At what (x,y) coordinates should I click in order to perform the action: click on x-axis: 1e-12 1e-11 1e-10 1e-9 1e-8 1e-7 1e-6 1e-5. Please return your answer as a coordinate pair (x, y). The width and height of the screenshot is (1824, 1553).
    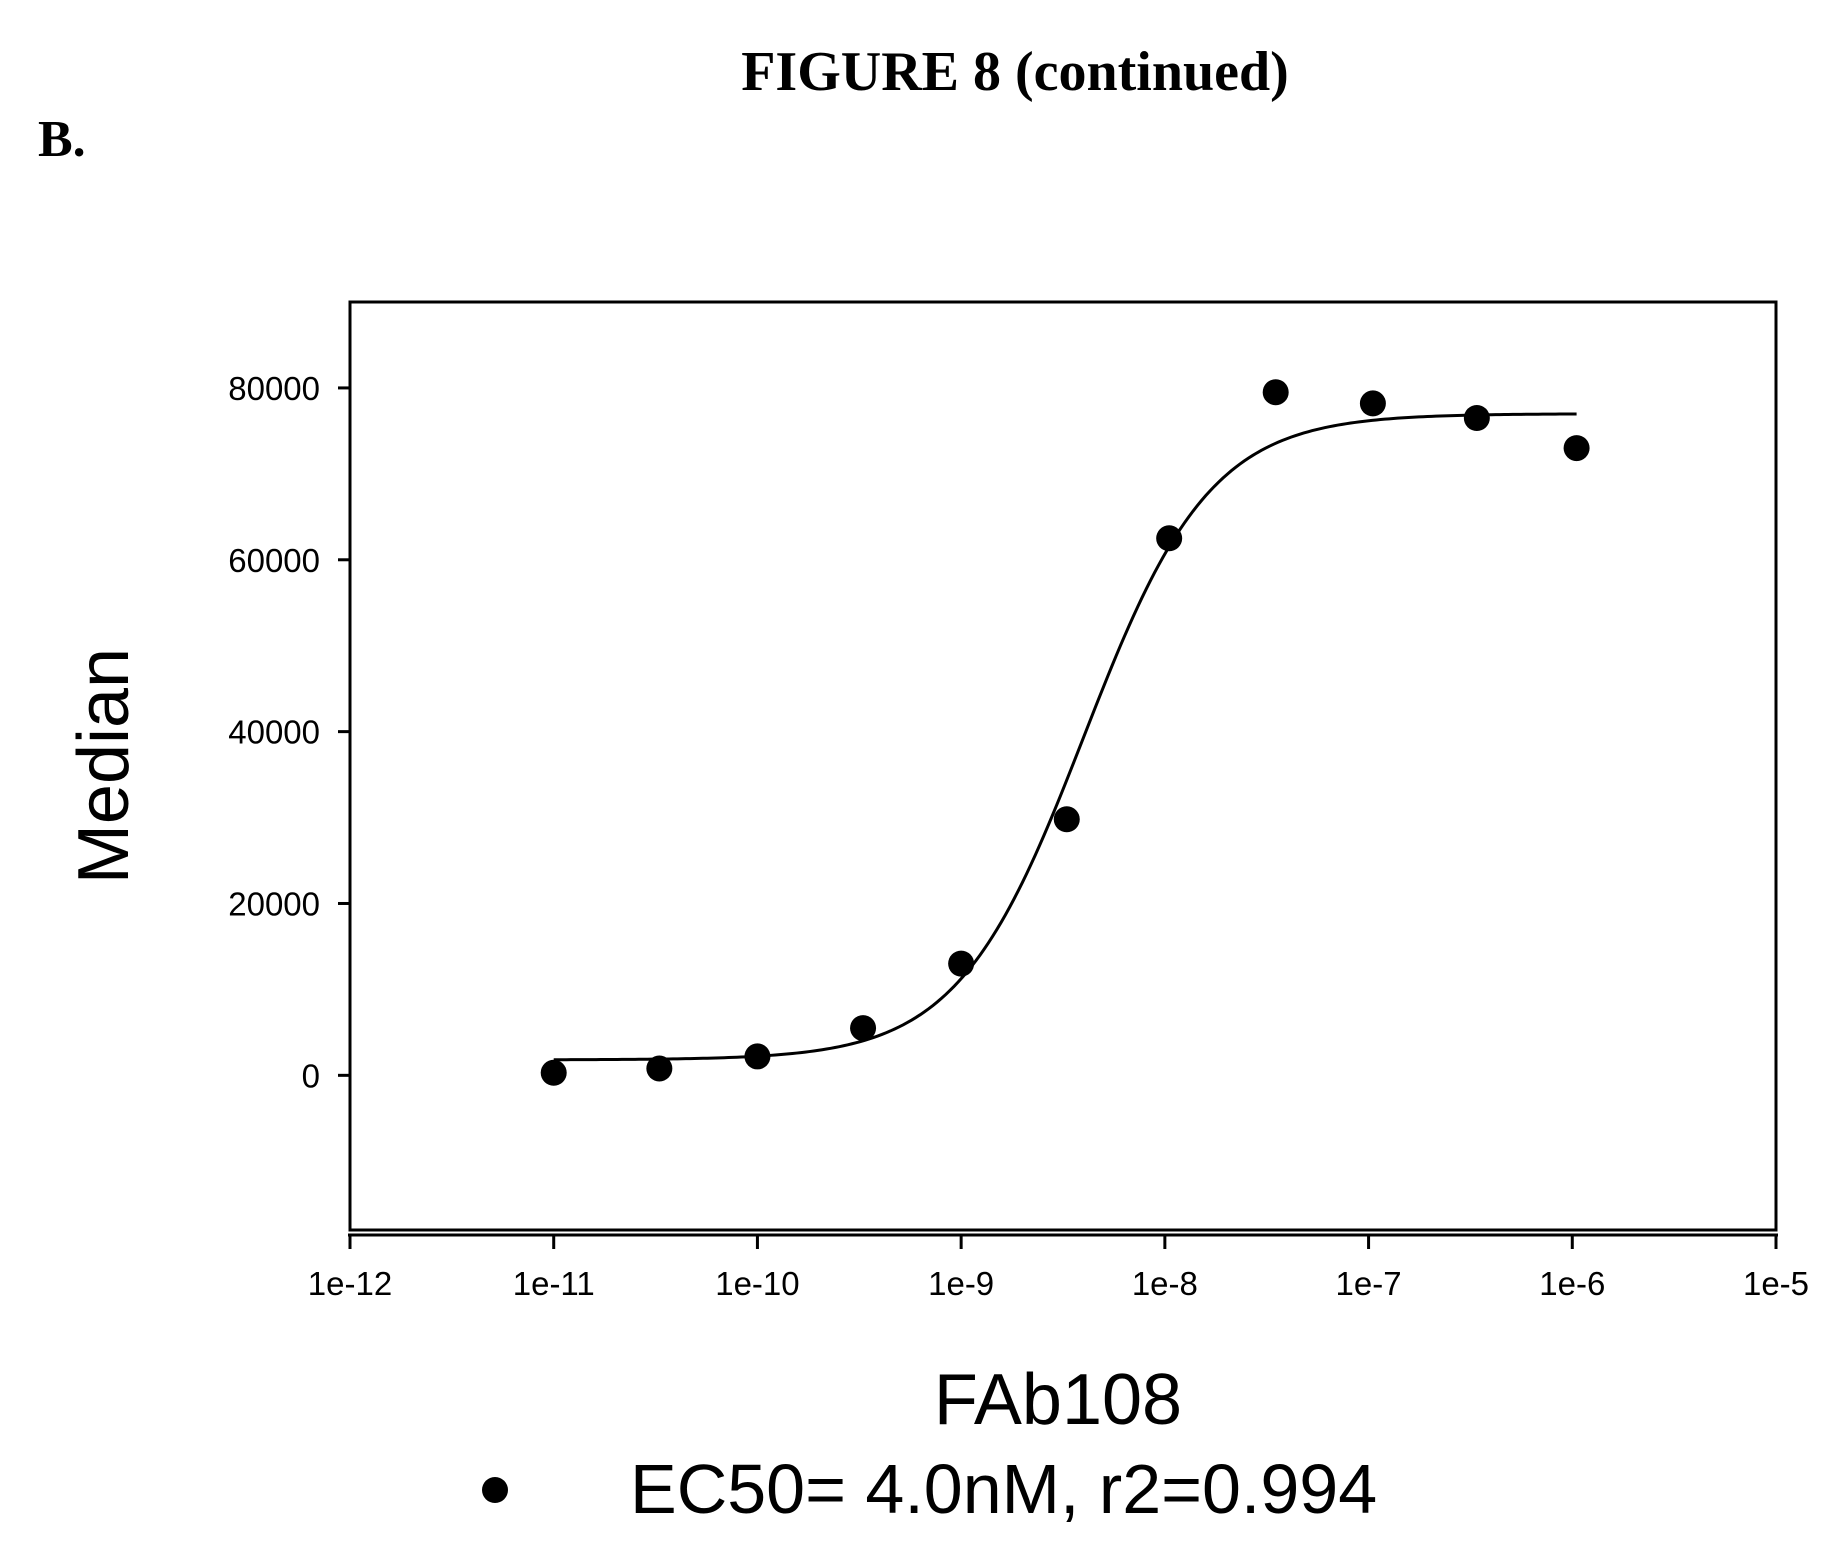
    Looking at the image, I should click on (1058, 1268).